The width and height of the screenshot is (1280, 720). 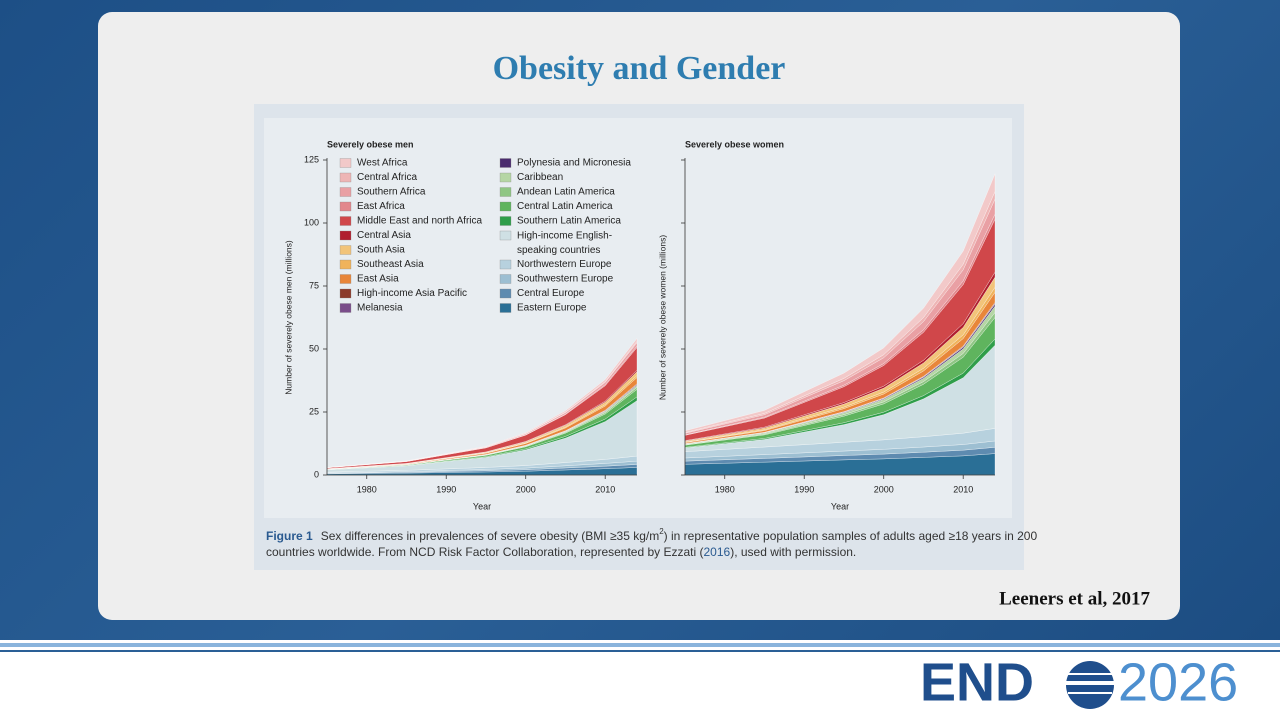 What do you see at coordinates (387, 177) in the screenshot?
I see `legend-label: Central Africa` at bounding box center [387, 177].